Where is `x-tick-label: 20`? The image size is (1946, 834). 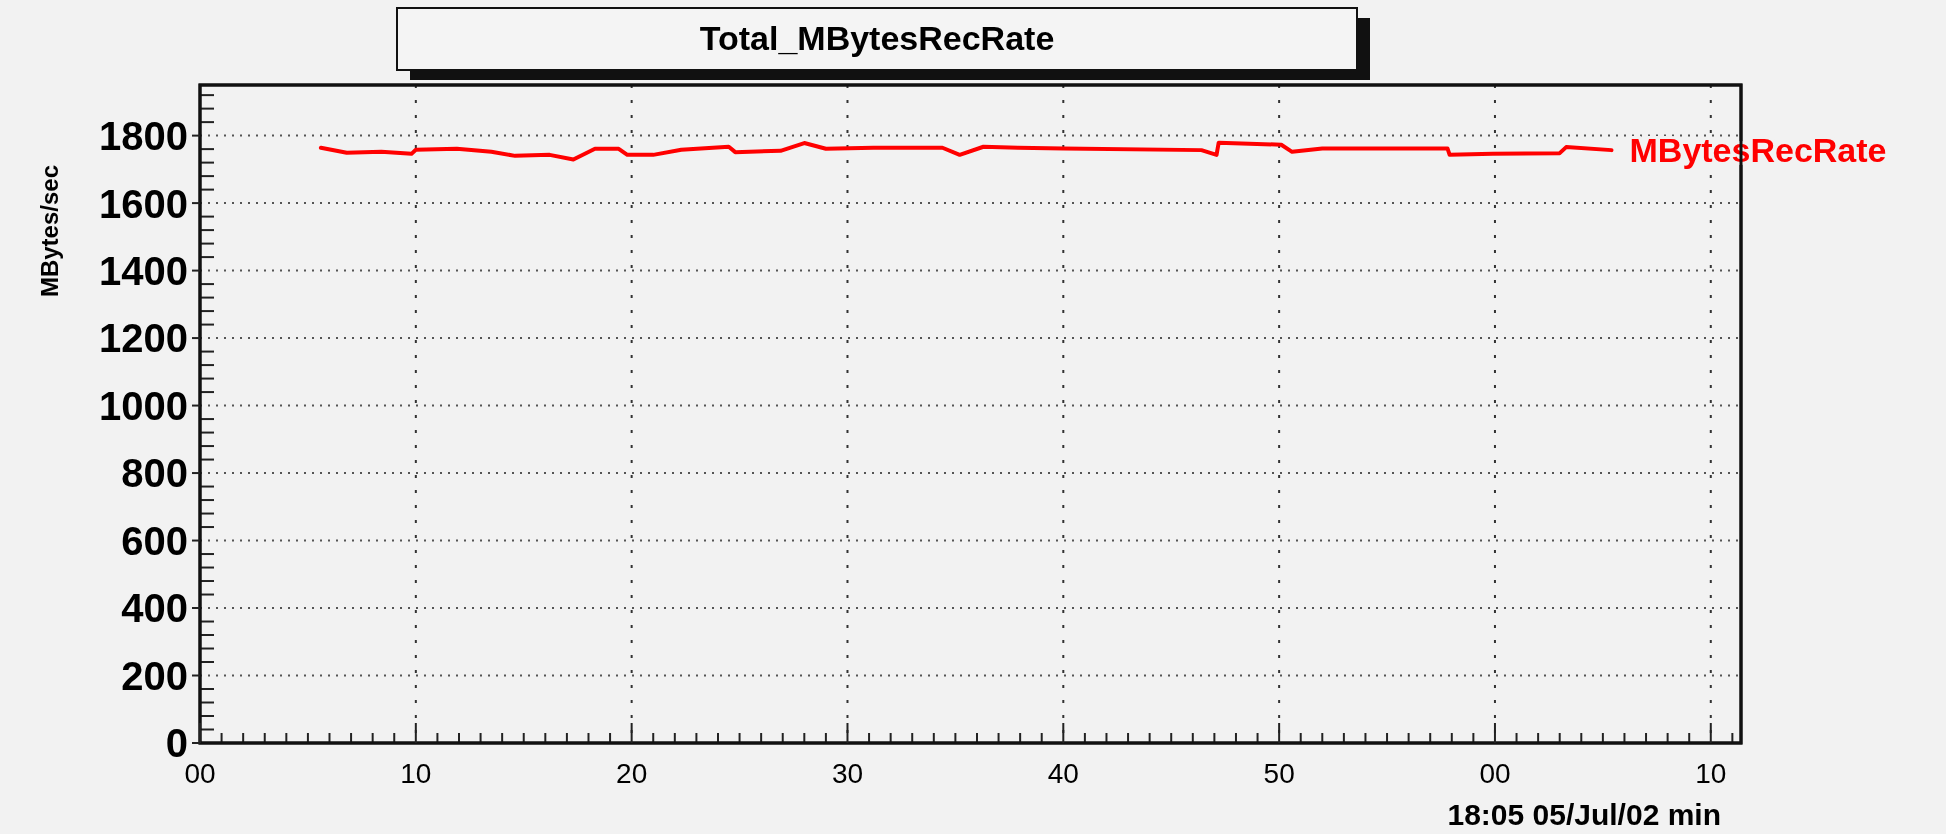
x-tick-label: 20 is located at coordinates (632, 773).